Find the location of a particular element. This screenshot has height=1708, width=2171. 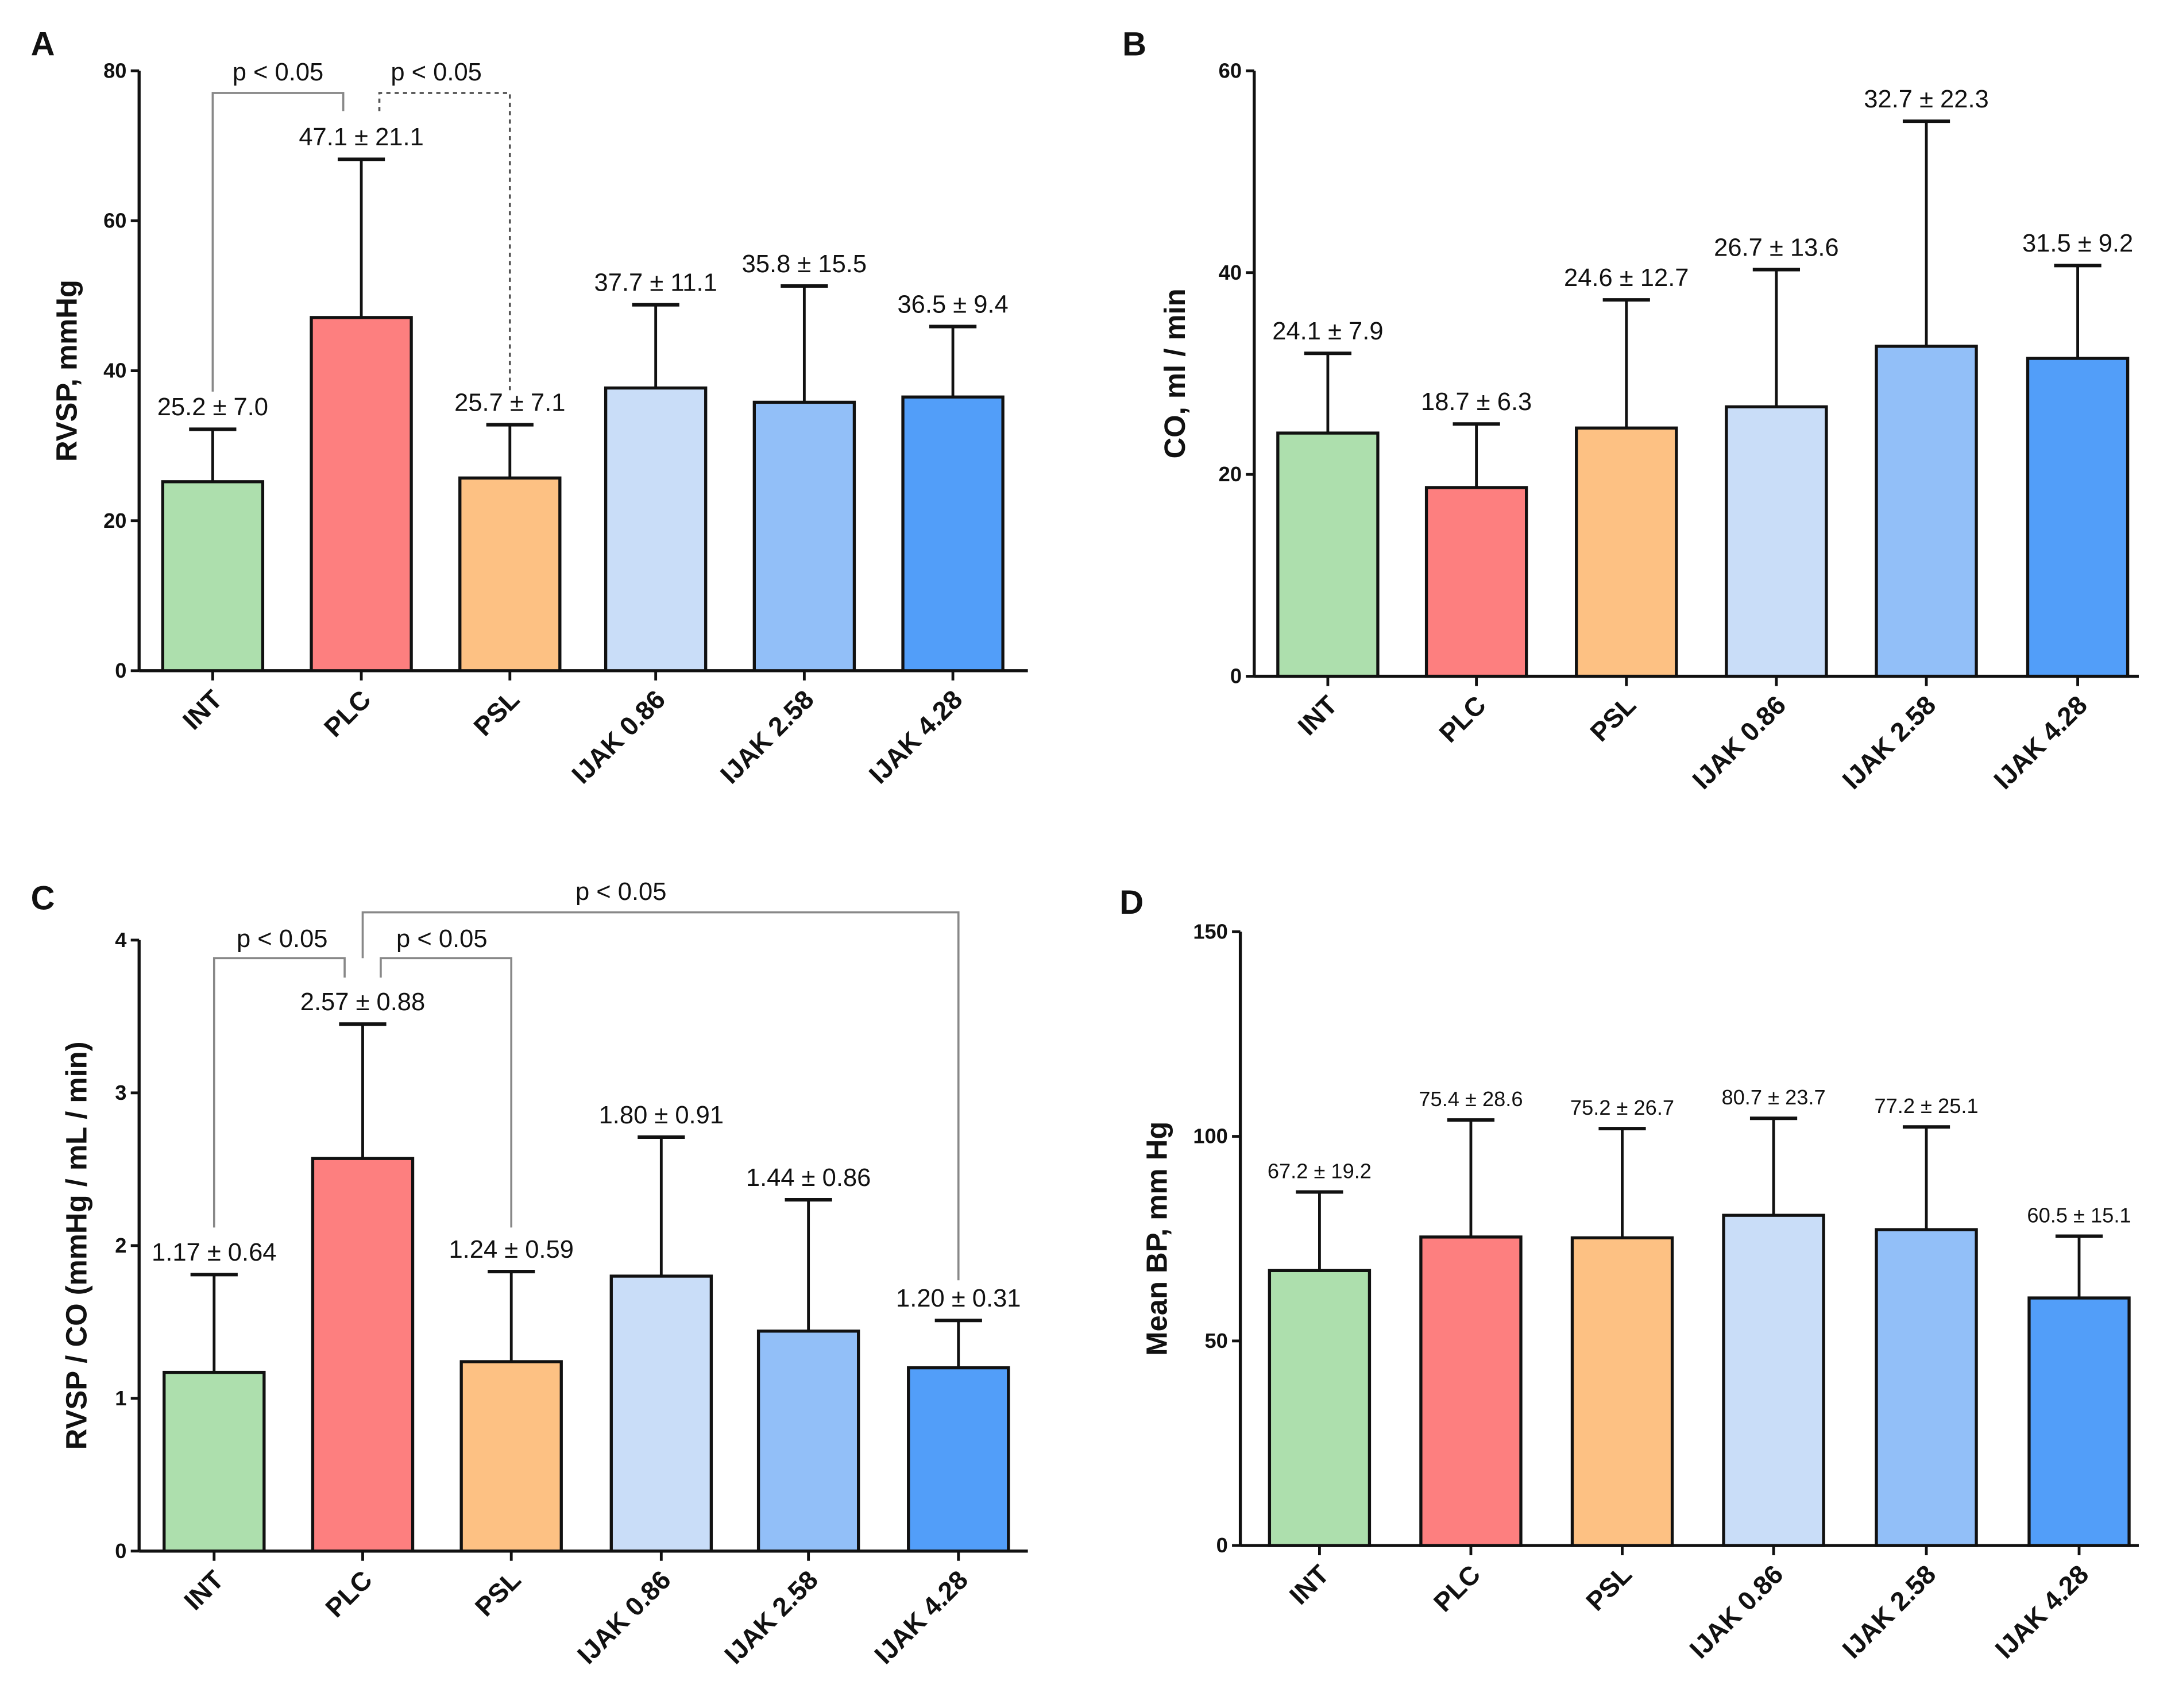

data-label: 80.7 ± 23.7 is located at coordinates (1773, 1097).